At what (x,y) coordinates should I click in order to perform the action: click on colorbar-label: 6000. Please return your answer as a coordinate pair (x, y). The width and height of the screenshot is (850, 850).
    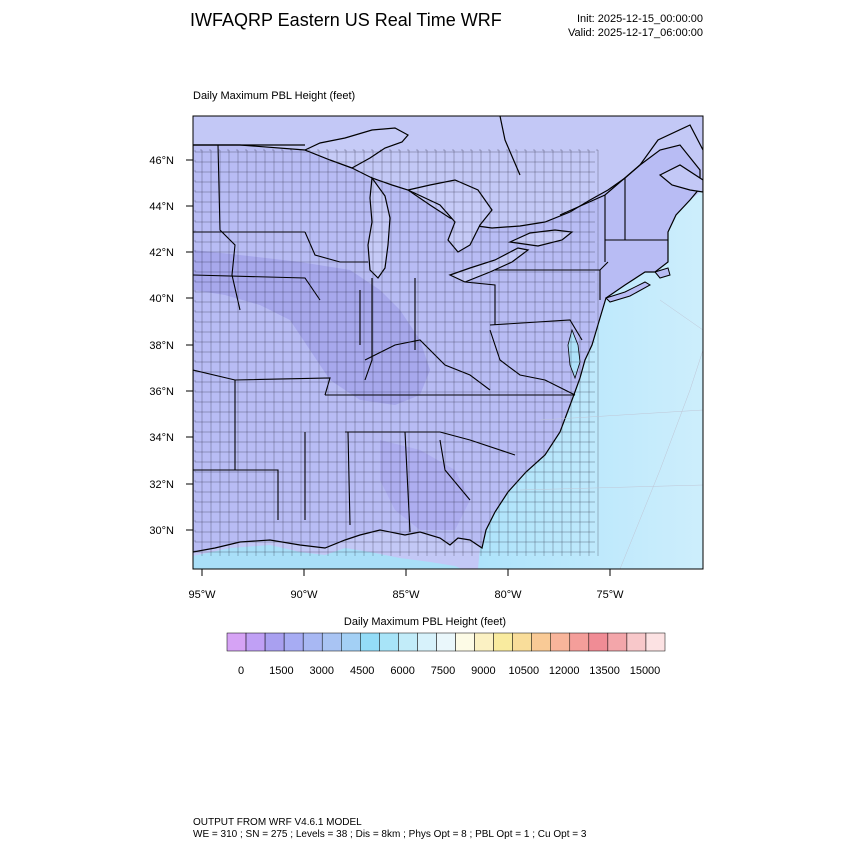
    Looking at the image, I should click on (402, 671).